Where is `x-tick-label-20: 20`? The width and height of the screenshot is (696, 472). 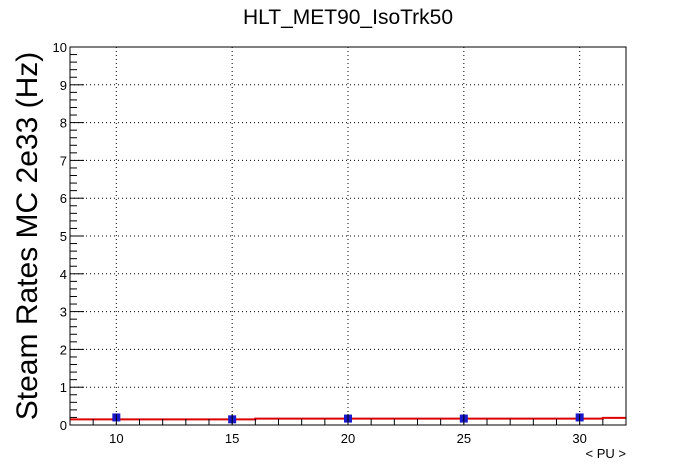
x-tick-label-20: 20 is located at coordinates (348, 438).